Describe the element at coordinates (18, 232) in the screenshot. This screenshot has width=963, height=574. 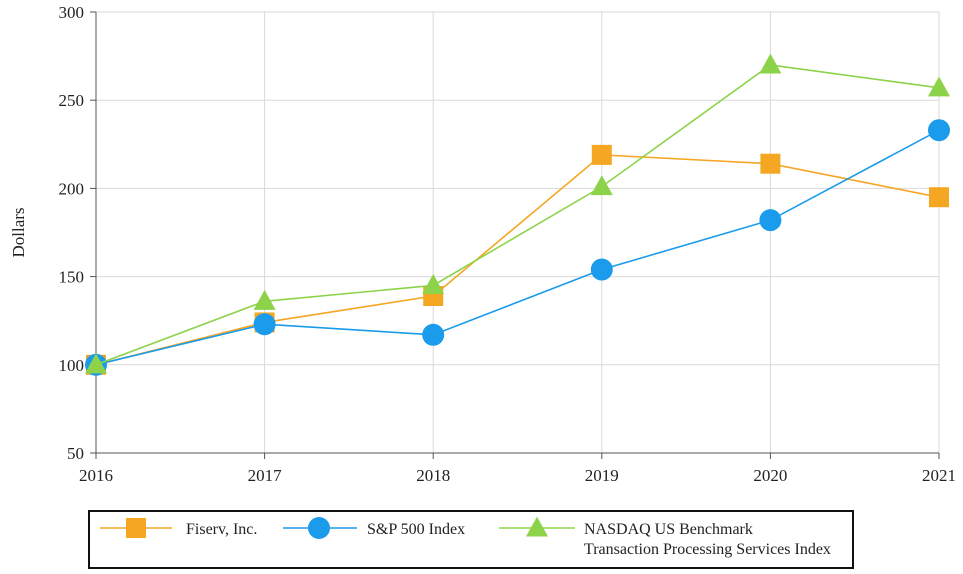
I see `y-axis-label: Dollars` at that location.